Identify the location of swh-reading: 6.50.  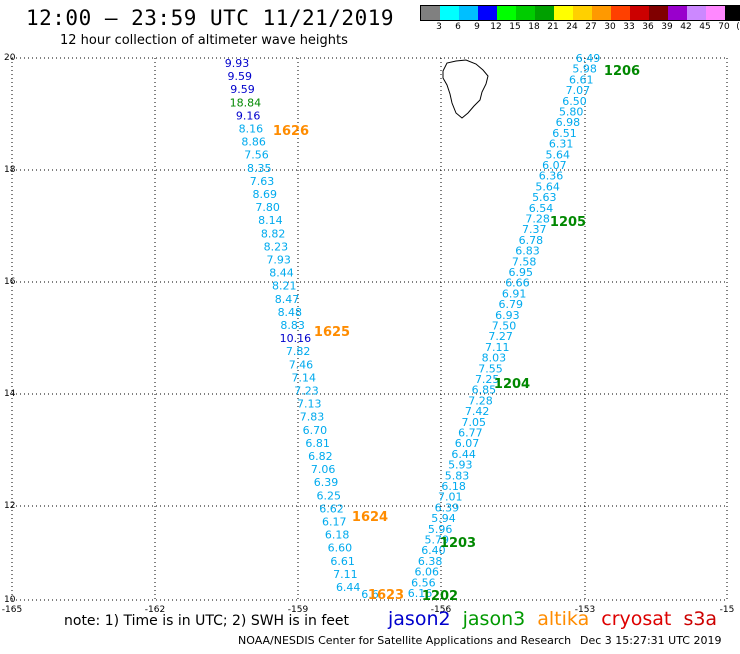
(574, 101).